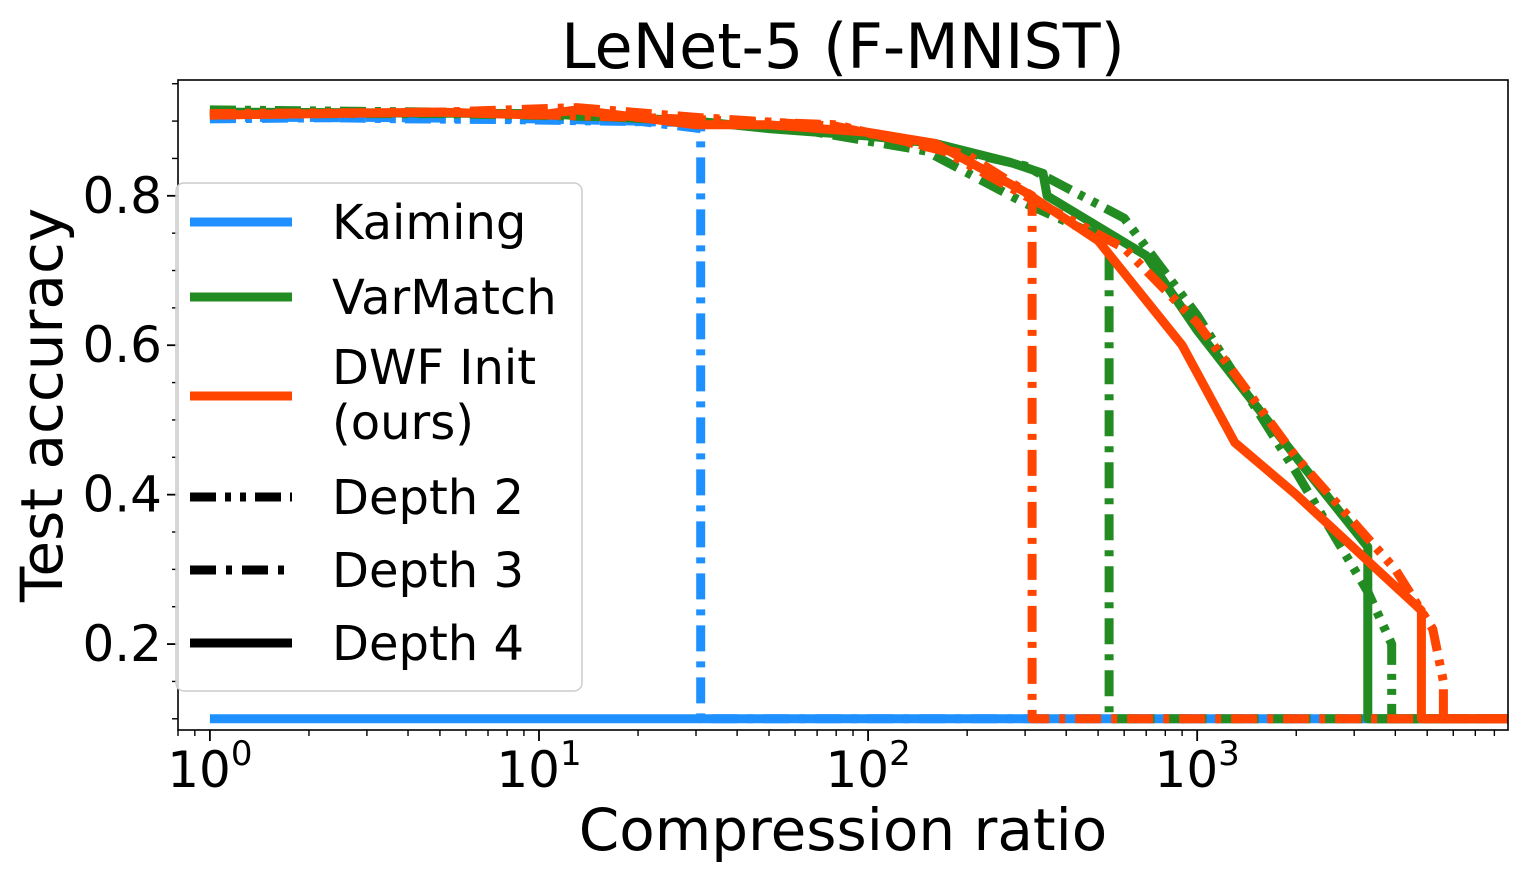 The image size is (1521, 874). What do you see at coordinates (843, 46) in the screenshot?
I see `chart-title: LeNet-5 (F-MNIST)` at bounding box center [843, 46].